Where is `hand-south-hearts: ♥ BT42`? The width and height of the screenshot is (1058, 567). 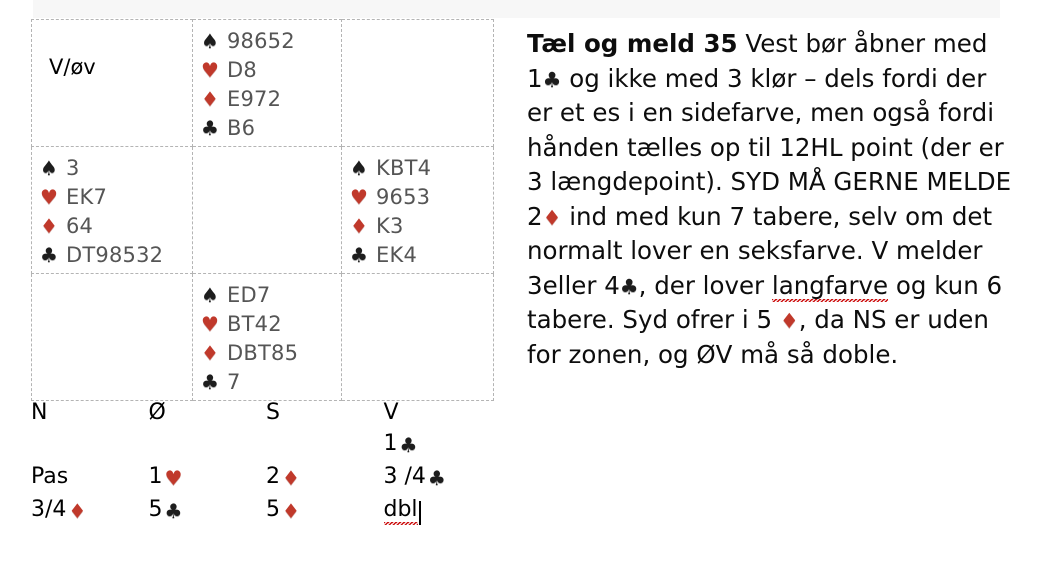 hand-south-hearts: ♥ BT42 is located at coordinates (271, 323).